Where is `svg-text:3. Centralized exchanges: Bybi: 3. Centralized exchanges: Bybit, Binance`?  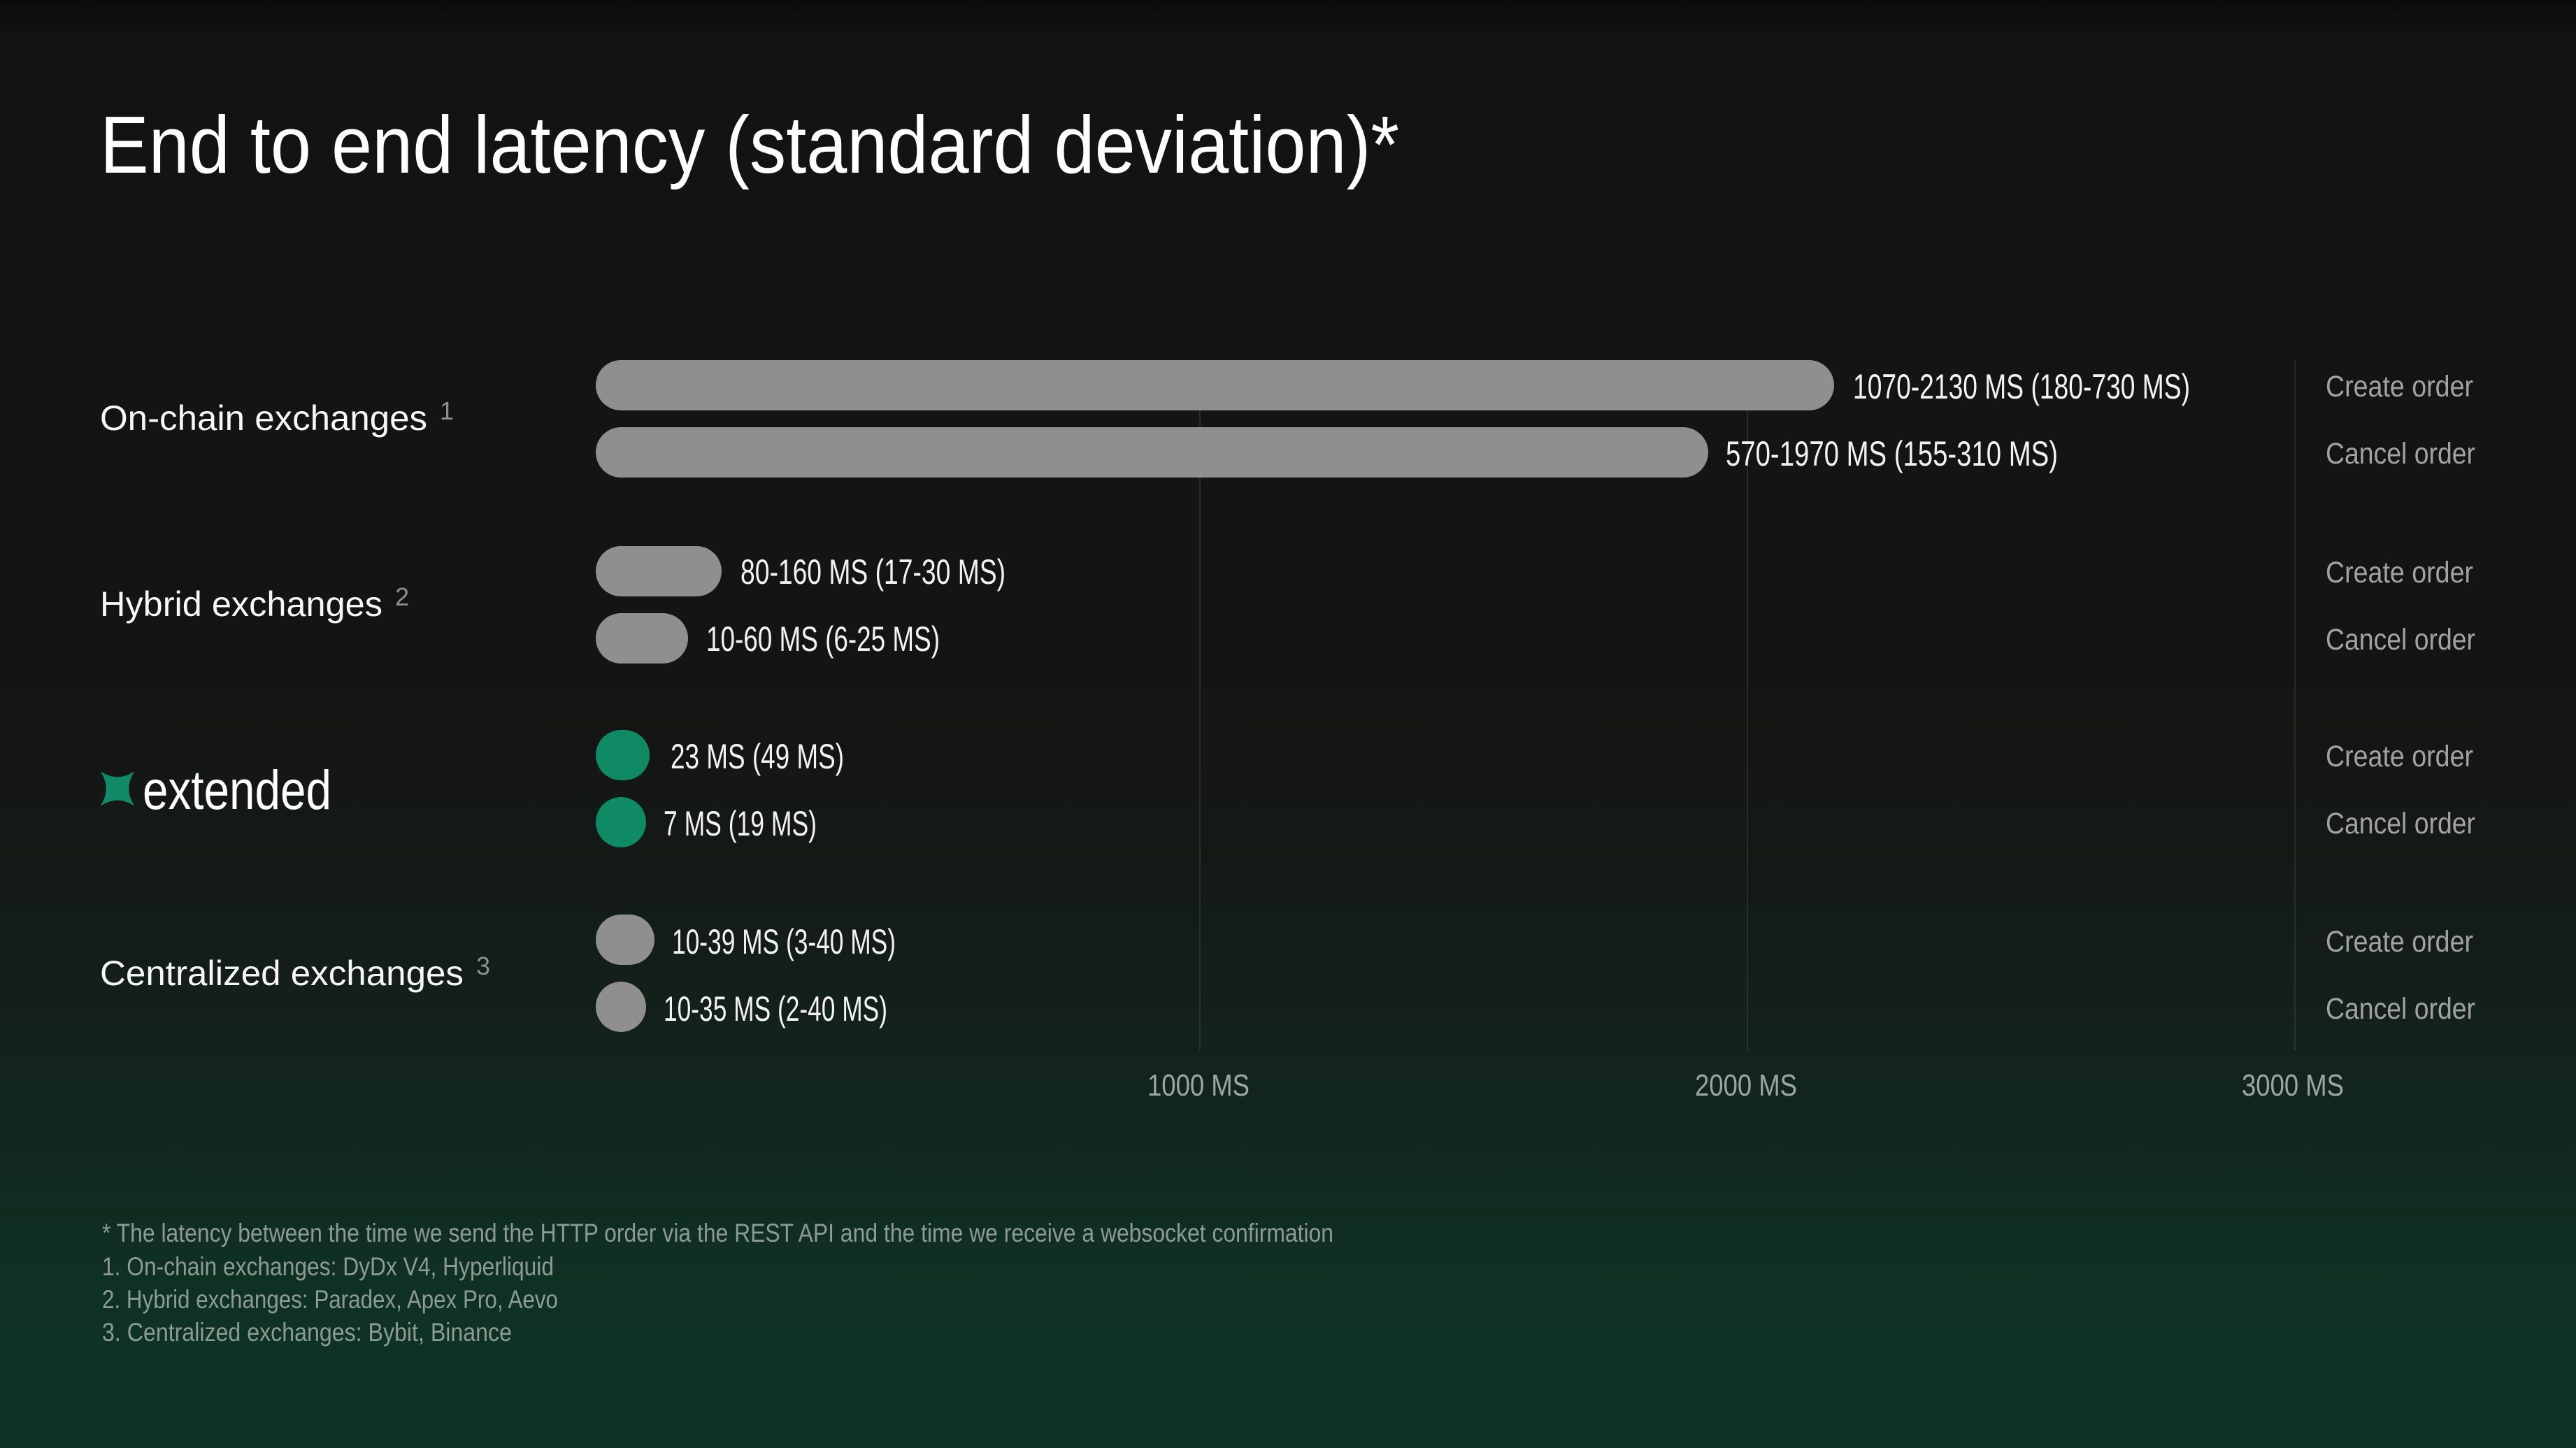 svg-text:3. Centralized exchanges: Bybi: 3. Centralized exchanges: Bybit, Binance is located at coordinates (307, 1333).